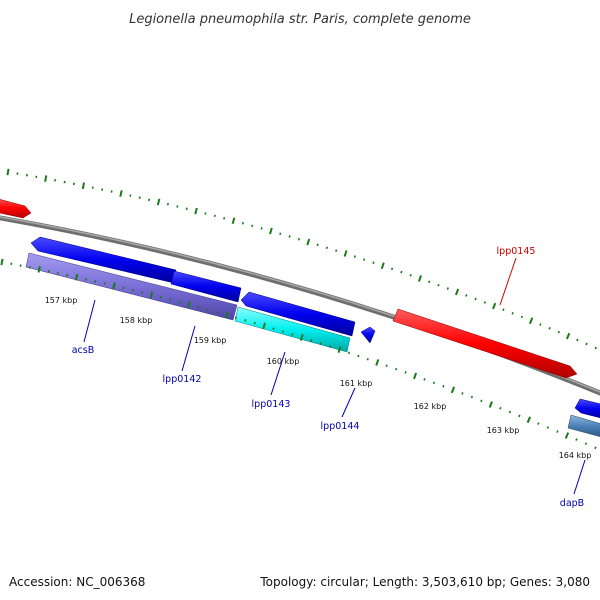 This screenshot has height=600, width=600. I want to click on leader-dapB, so click(579, 477).